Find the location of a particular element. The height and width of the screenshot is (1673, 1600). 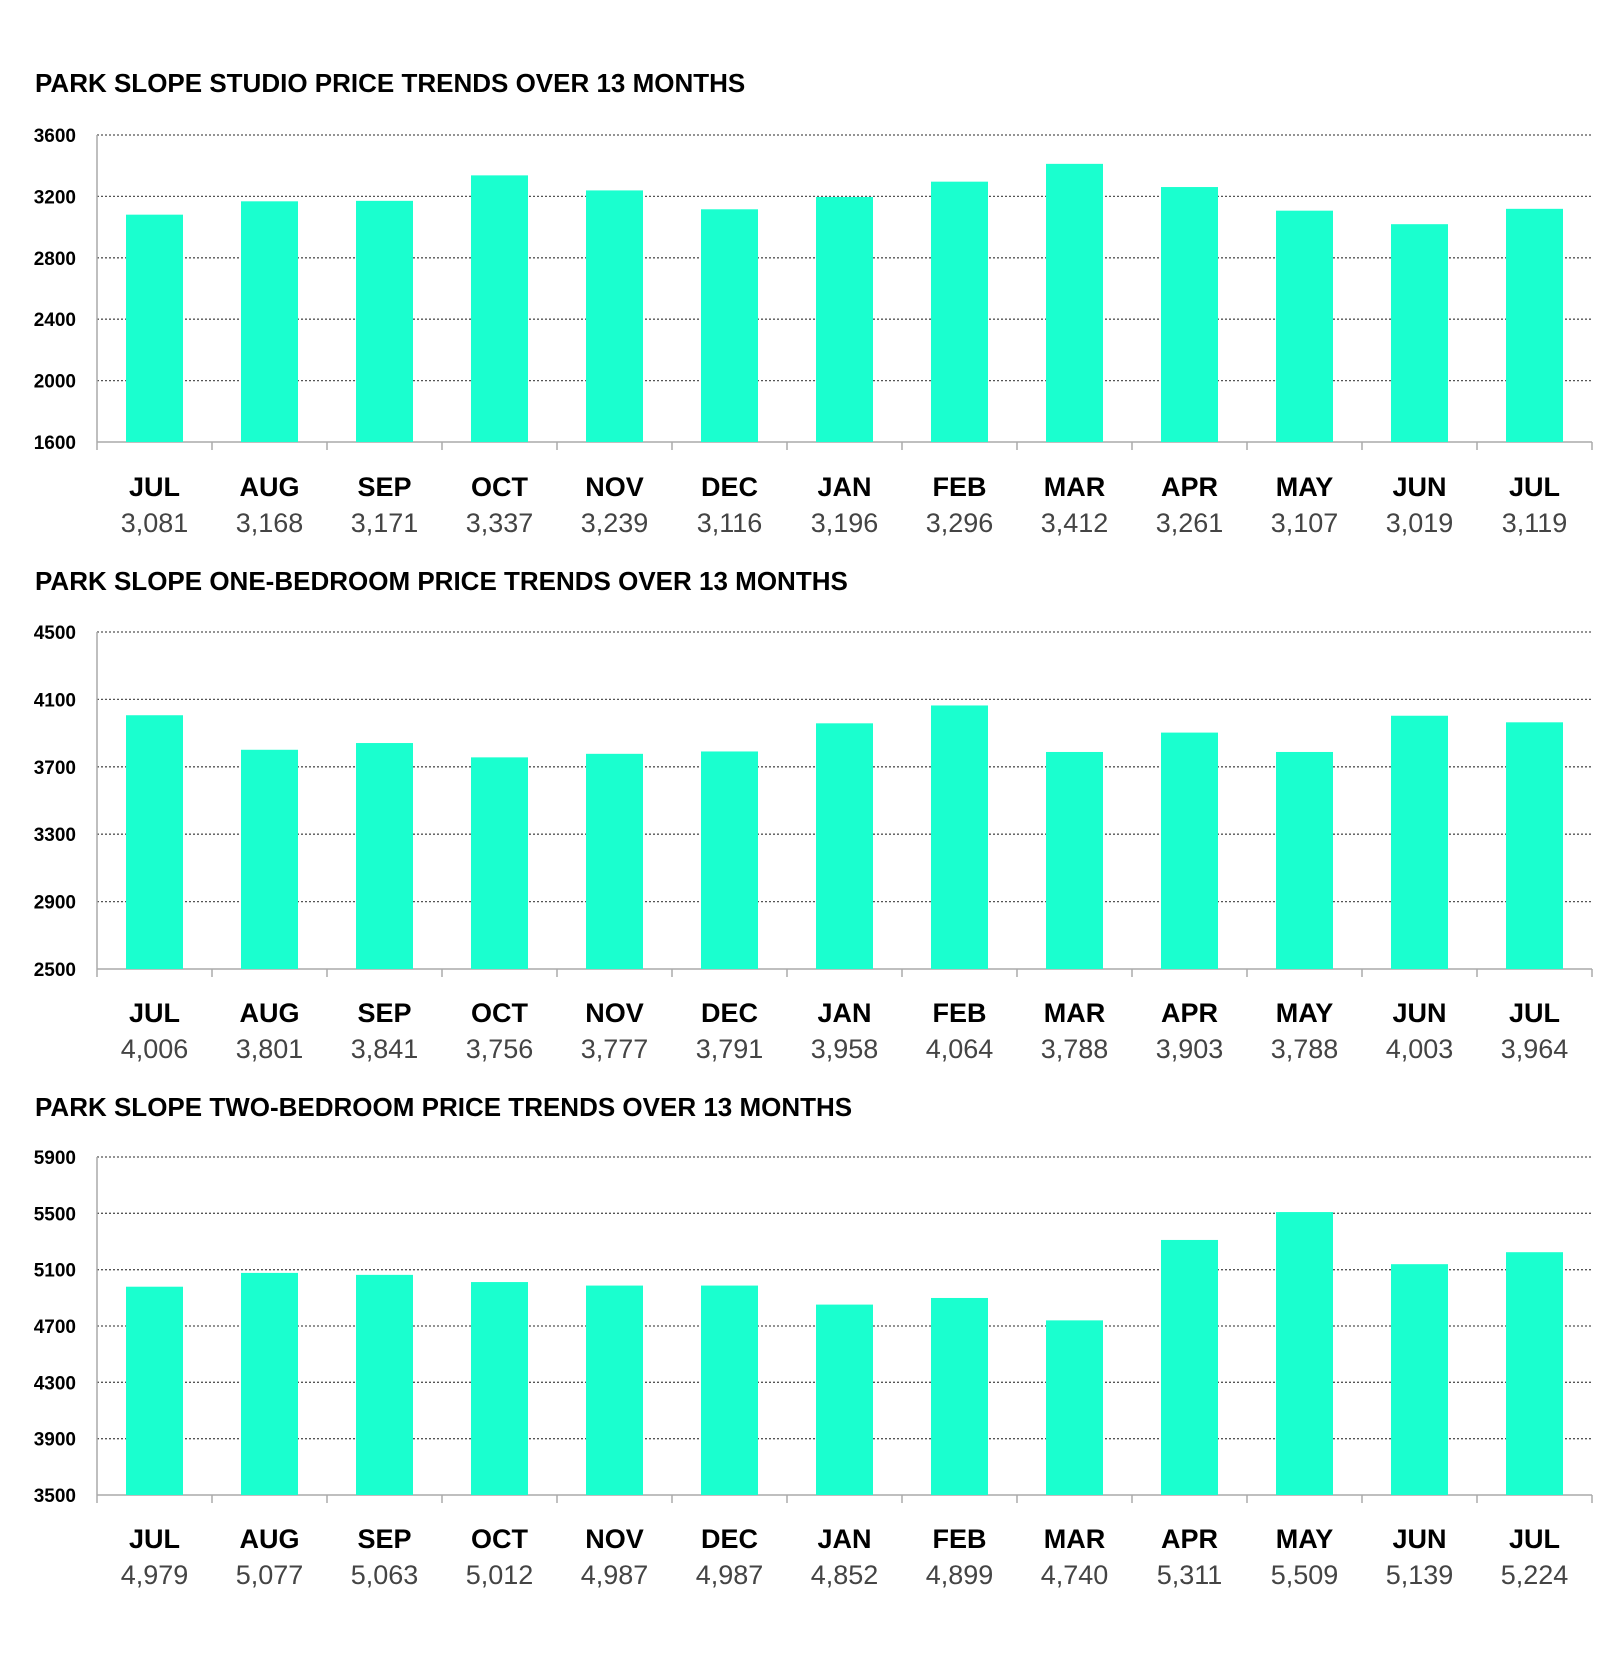

y-tick-label: 4500 is located at coordinates (55, 633).